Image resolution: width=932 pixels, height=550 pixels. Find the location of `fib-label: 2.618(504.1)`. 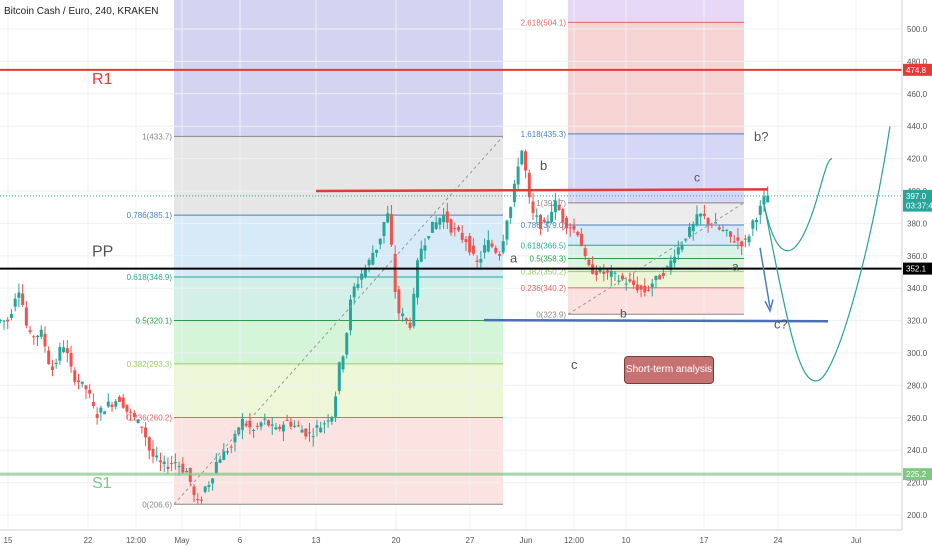

fib-label: 2.618(504.1) is located at coordinates (544, 22).